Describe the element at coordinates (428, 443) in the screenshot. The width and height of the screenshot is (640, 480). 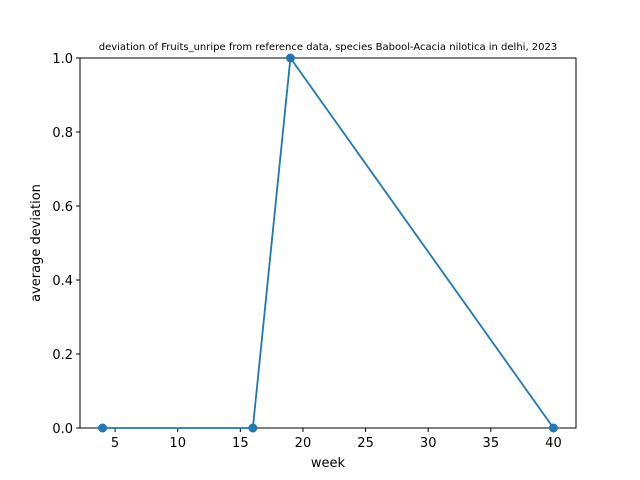
I see `x-tick-label: 30` at that location.